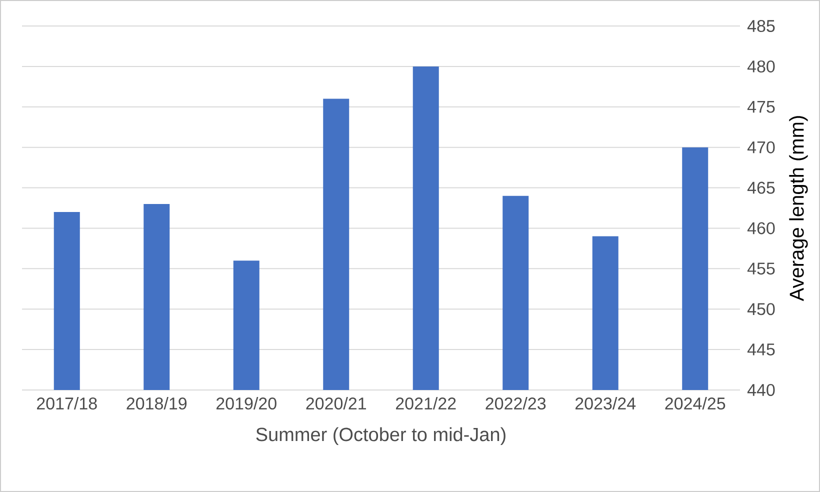  What do you see at coordinates (516, 403) in the screenshot?
I see `x-tick-label: 2022/23` at bounding box center [516, 403].